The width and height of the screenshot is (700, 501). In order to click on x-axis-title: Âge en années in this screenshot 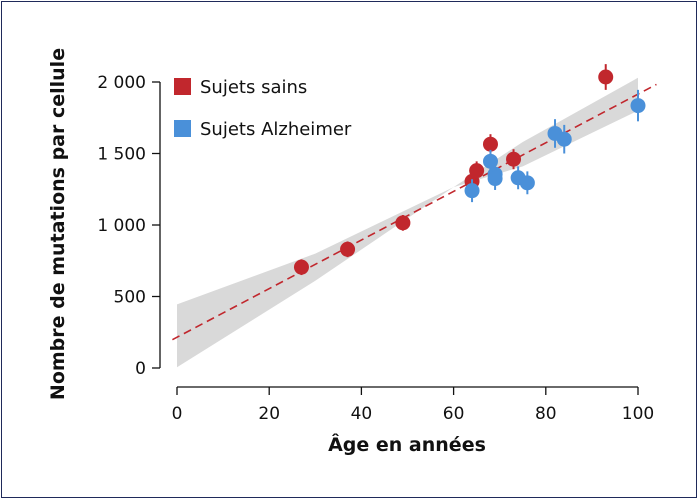, I will do `click(407, 444)`.